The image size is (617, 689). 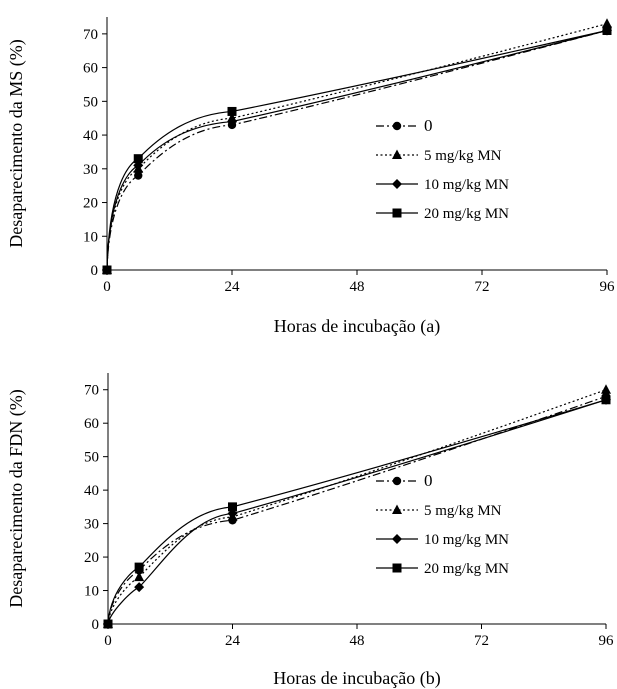 What do you see at coordinates (16, 498) in the screenshot?
I see `y-axis-title: Desaparecimento da FDN (%)` at bounding box center [16, 498].